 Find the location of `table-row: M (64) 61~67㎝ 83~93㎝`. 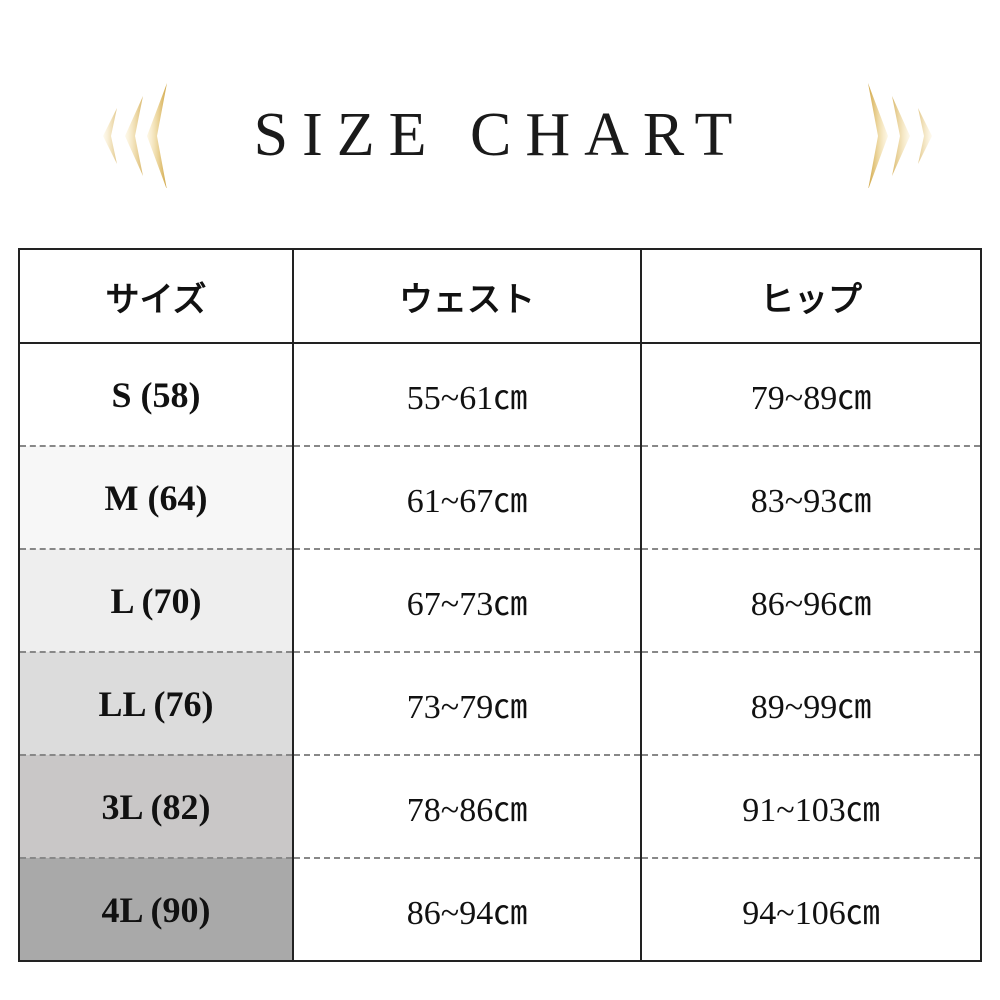

table-row: M (64) 61~67㎝ 83~93㎝ is located at coordinates (500, 498).